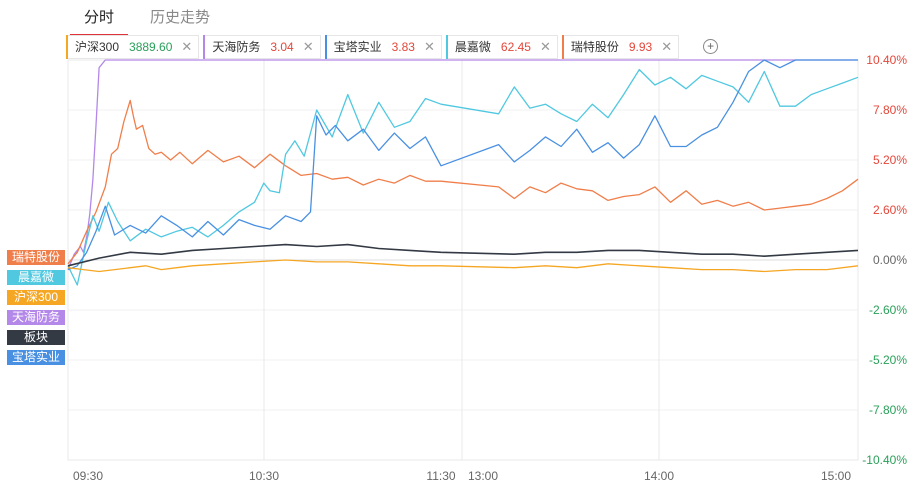 Image resolution: width=913 pixels, height=491 pixels. I want to click on y-tick-label: 7.80%, so click(890, 110).